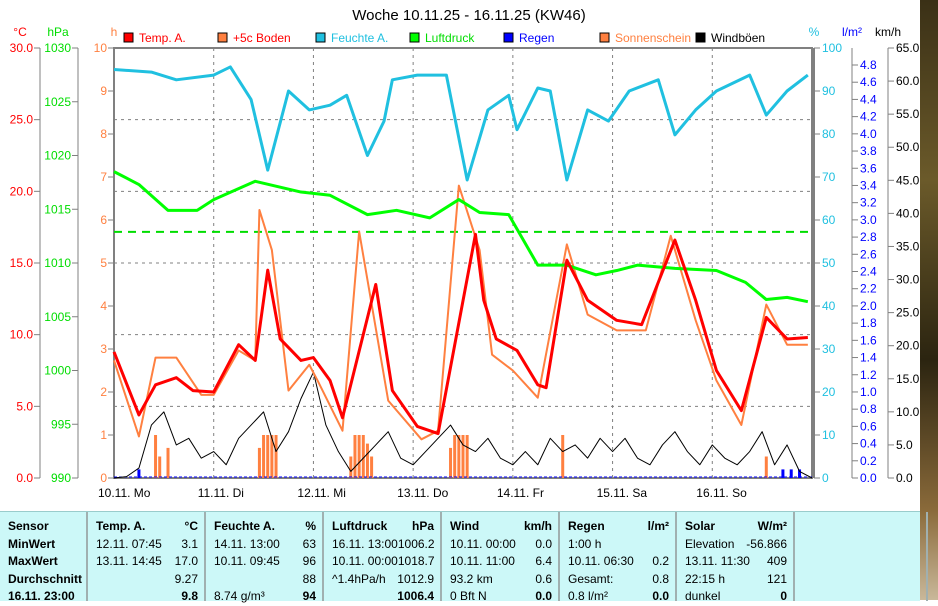 The width and height of the screenshot is (938, 606). Describe the element at coordinates (929, 300) in the screenshot. I see `background-photo-strip` at that location.